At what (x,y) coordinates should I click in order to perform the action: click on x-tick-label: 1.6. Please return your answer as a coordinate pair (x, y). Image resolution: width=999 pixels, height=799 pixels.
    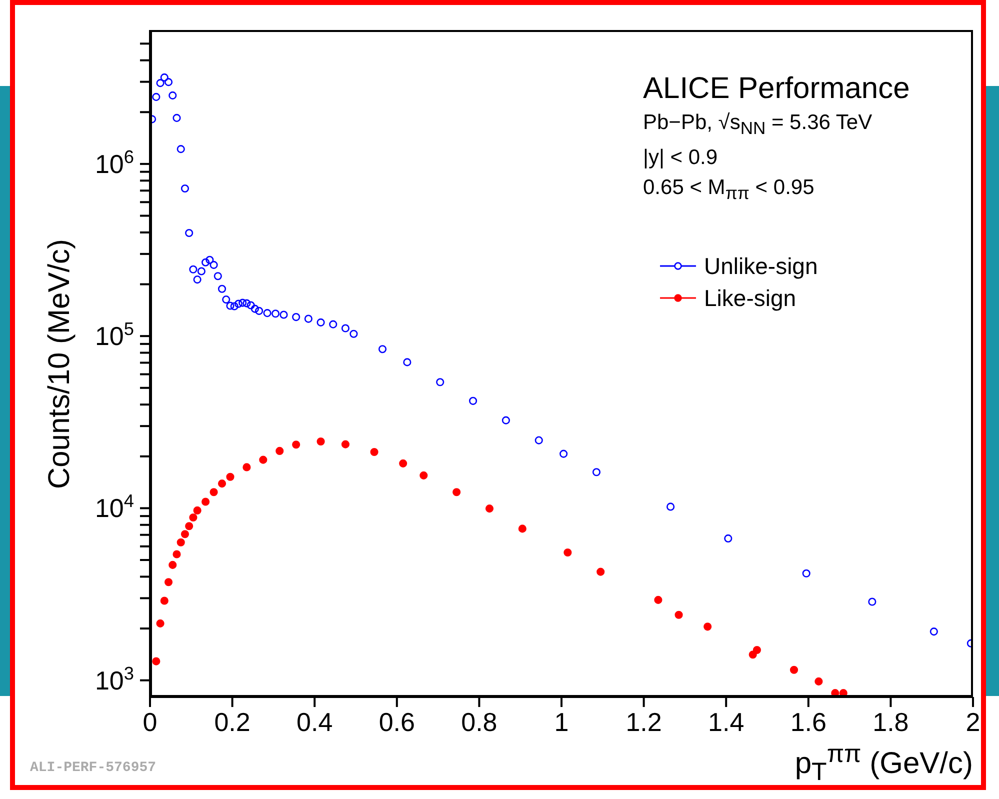
    Looking at the image, I should click on (808, 722).